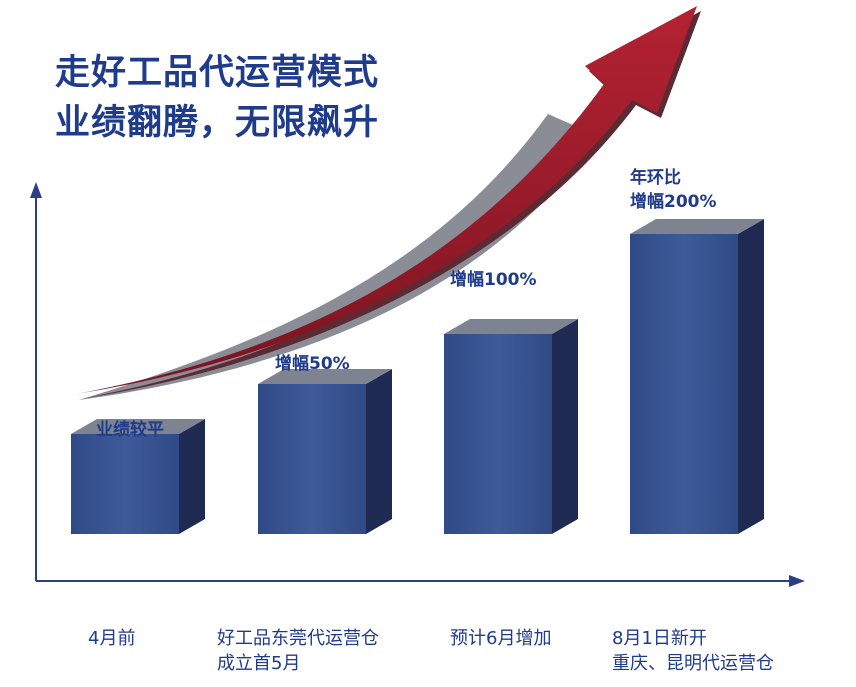 This screenshot has width=856, height=687. I want to click on x-tick-label-line: 预计6月增加, so click(501, 638).